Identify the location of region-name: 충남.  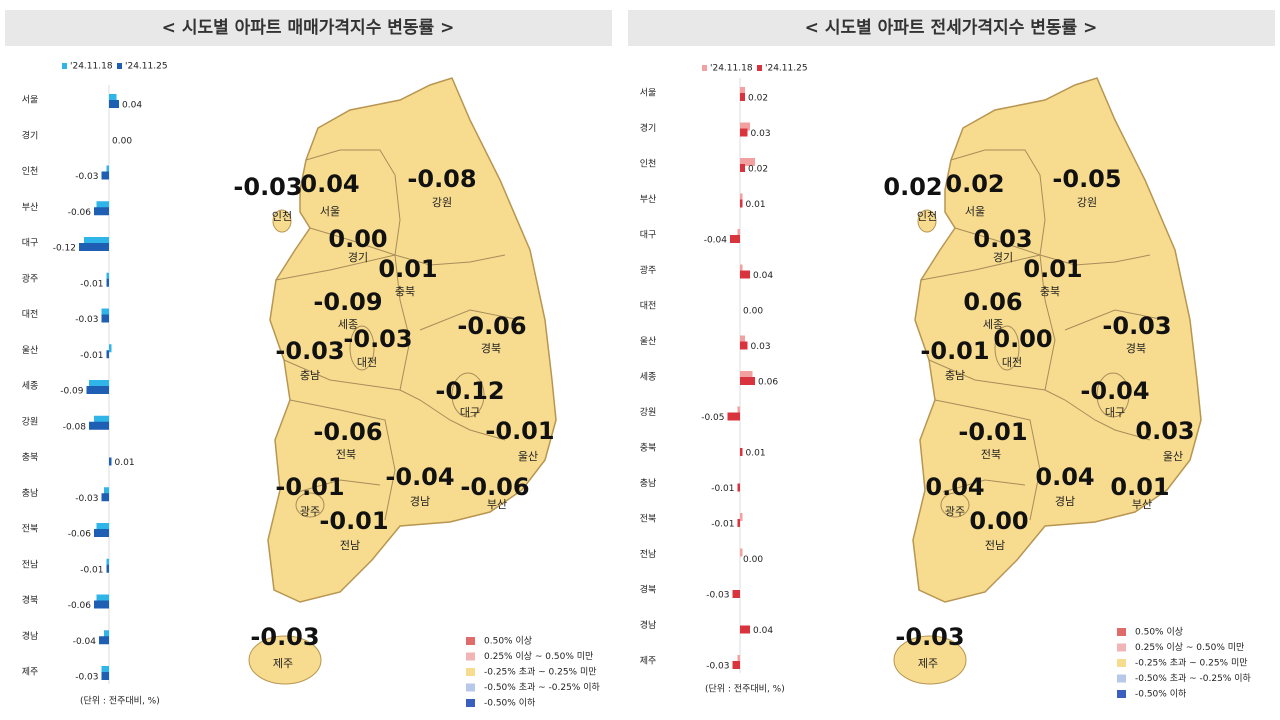
(955, 375).